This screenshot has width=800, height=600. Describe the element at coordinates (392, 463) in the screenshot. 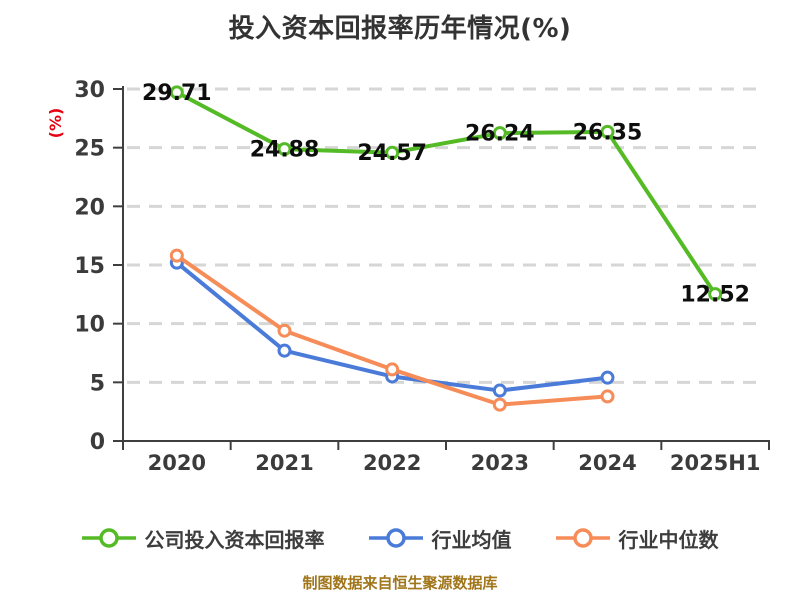

I see `x-tick-label: 2022` at that location.